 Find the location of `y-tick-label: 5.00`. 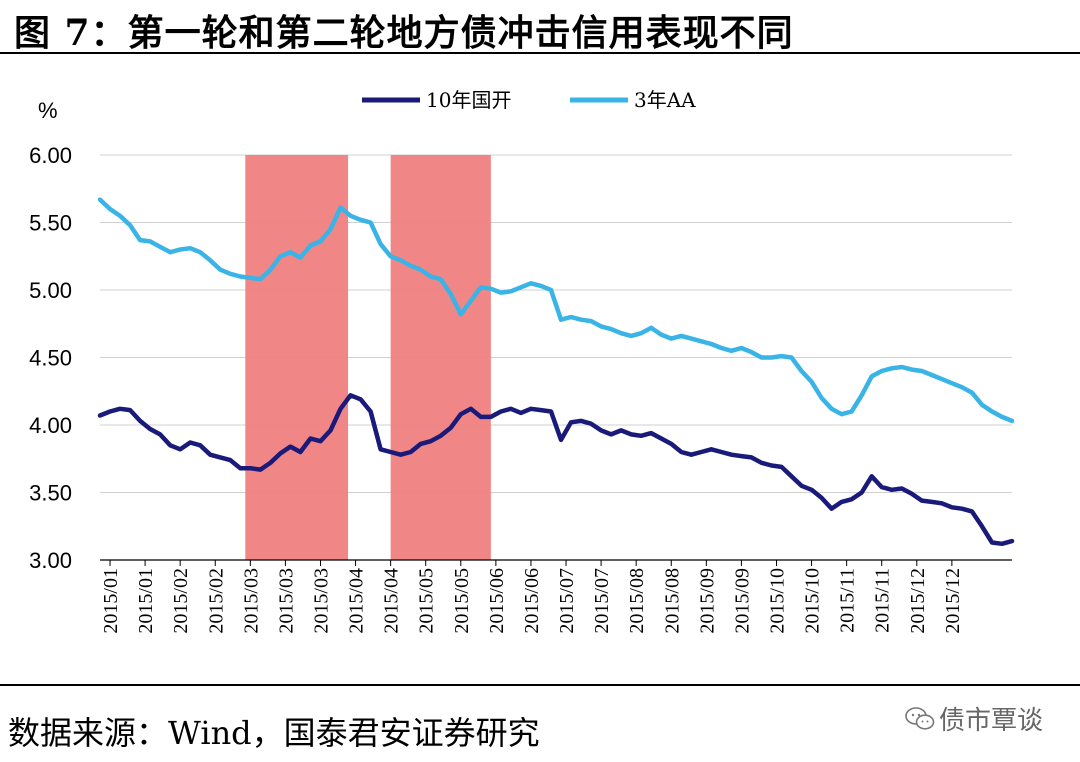

y-tick-label: 5.00 is located at coordinates (50, 290).